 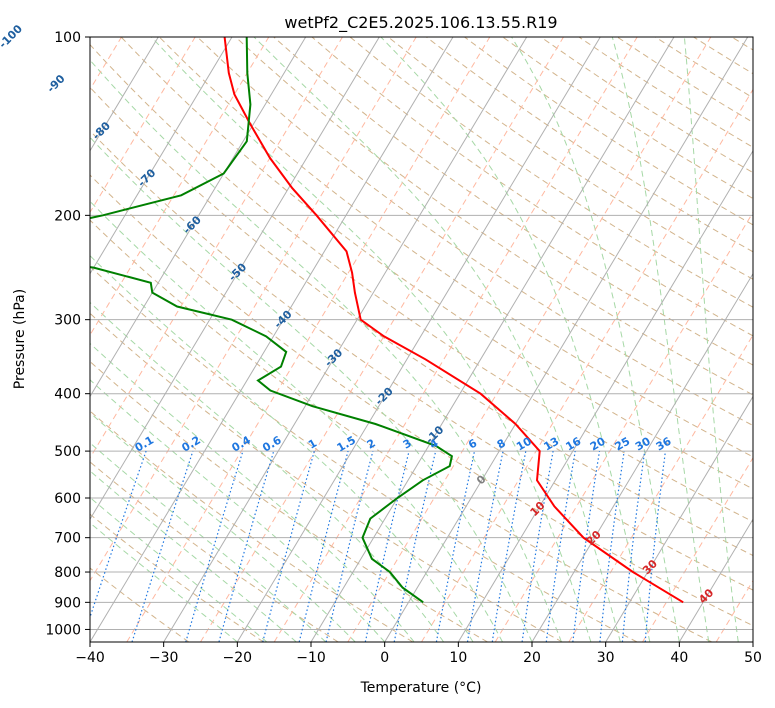 I want to click on y-tick-label: 400, so click(x=67, y=395).